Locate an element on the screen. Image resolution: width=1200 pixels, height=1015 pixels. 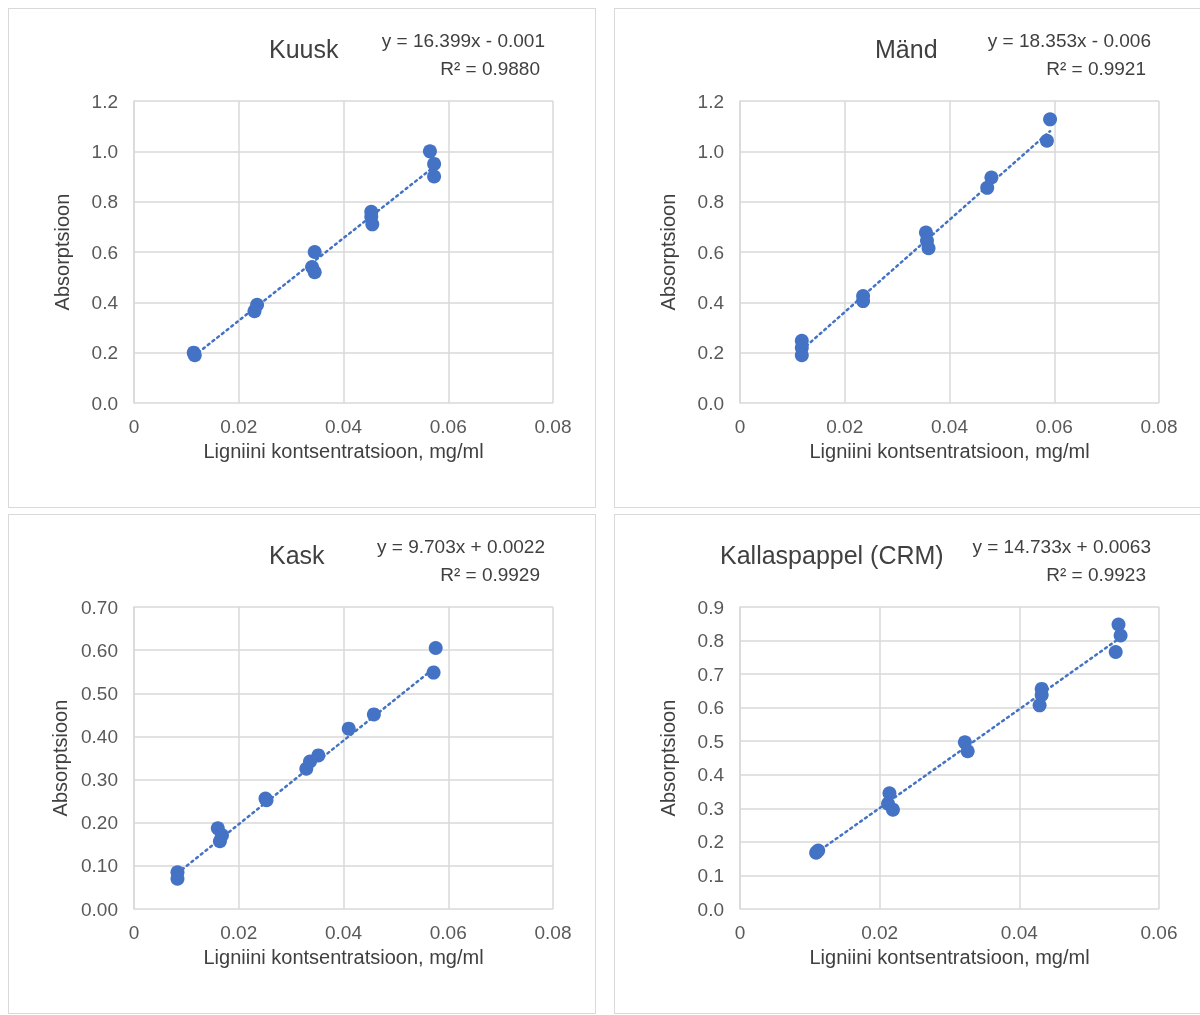
y-tick-label: 0.30 is located at coordinates (99, 780).